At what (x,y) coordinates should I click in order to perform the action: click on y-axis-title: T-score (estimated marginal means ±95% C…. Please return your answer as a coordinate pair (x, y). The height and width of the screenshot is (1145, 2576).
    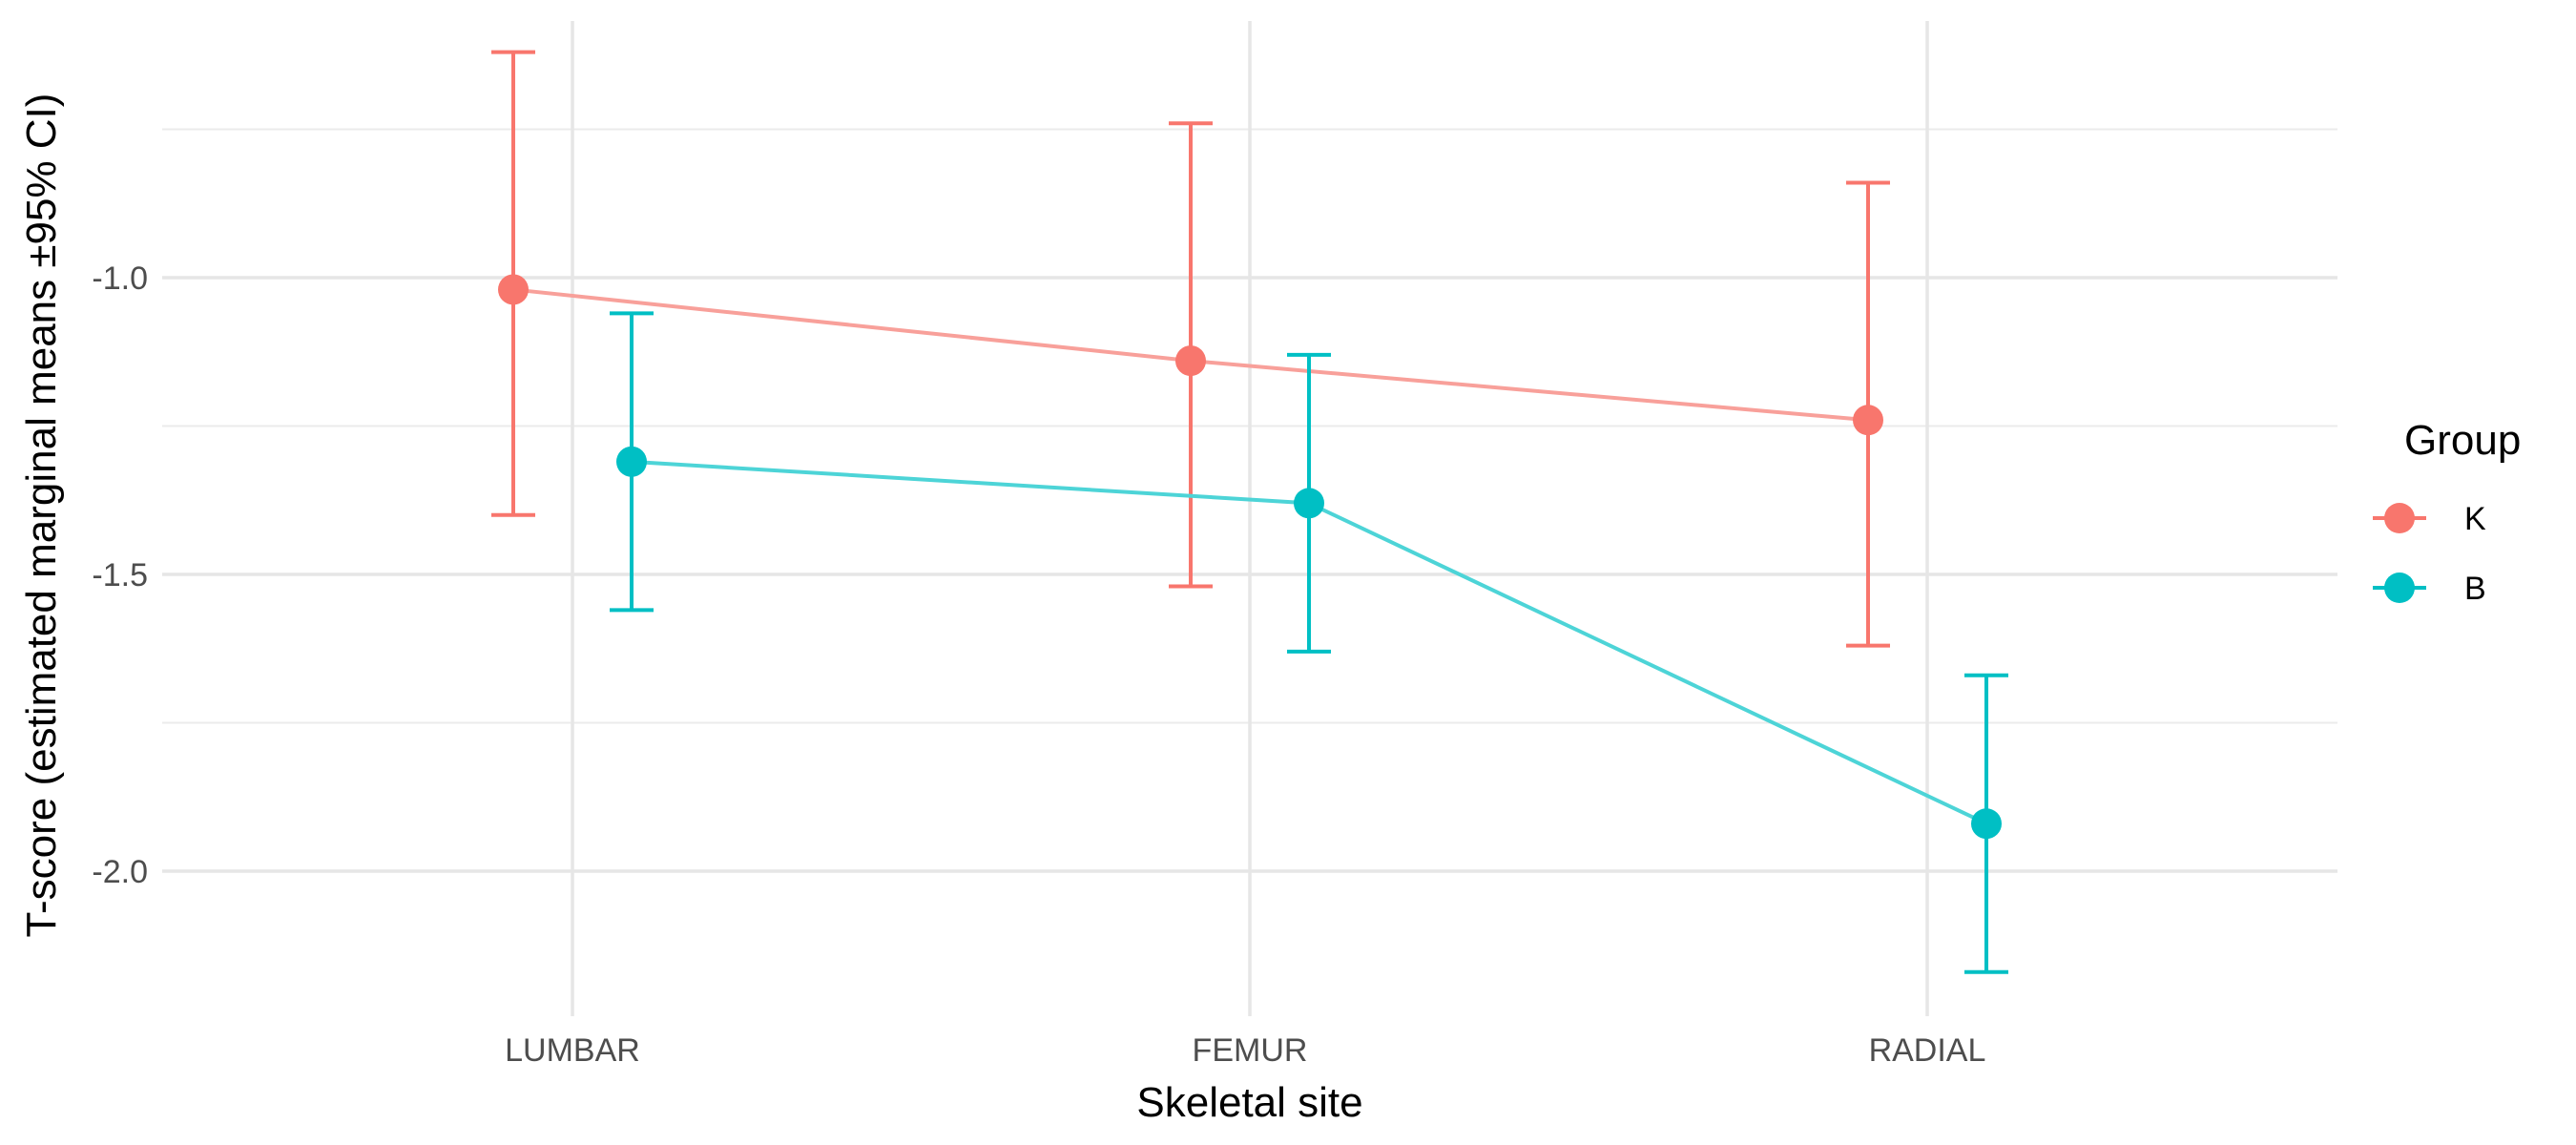
    Looking at the image, I should click on (41, 516).